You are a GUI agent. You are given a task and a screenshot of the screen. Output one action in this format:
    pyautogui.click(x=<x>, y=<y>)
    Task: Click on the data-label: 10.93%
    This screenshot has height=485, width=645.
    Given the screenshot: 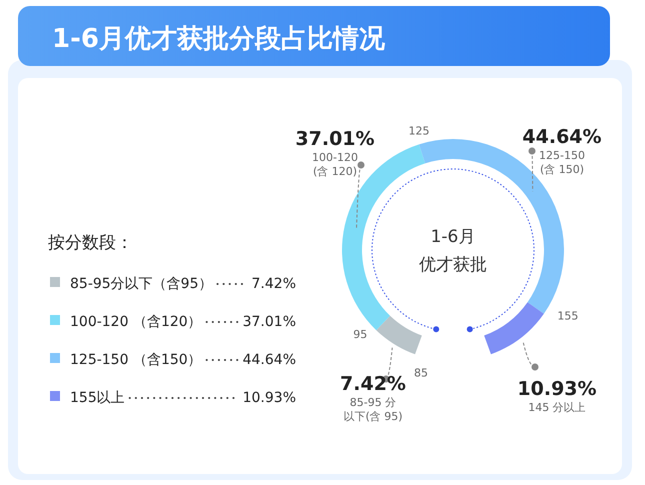 What is the action you would take?
    pyautogui.click(x=557, y=389)
    